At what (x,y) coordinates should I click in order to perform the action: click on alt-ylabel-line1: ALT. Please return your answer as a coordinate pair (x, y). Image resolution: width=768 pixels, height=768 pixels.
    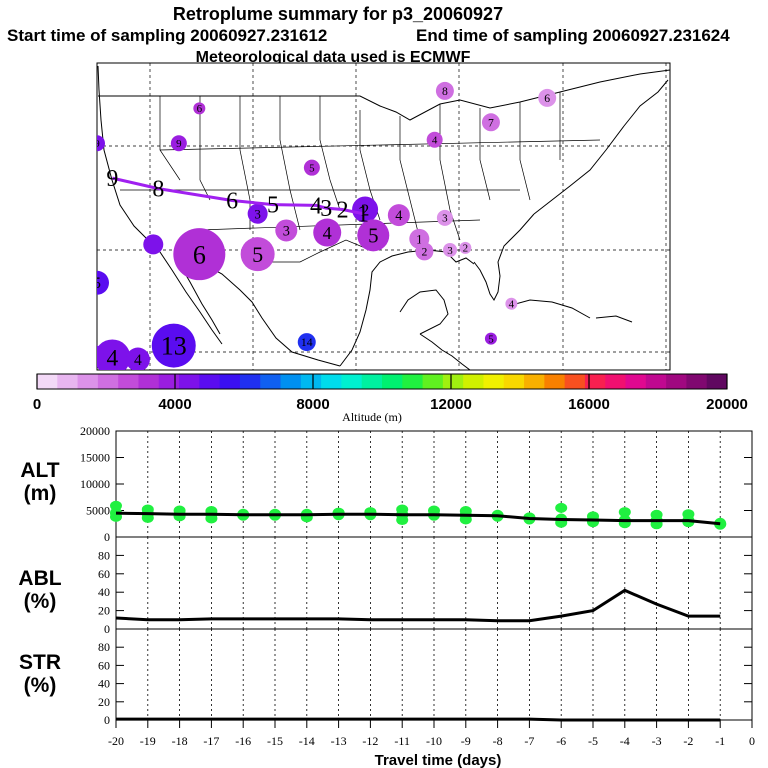
    Looking at the image, I should click on (39, 470).